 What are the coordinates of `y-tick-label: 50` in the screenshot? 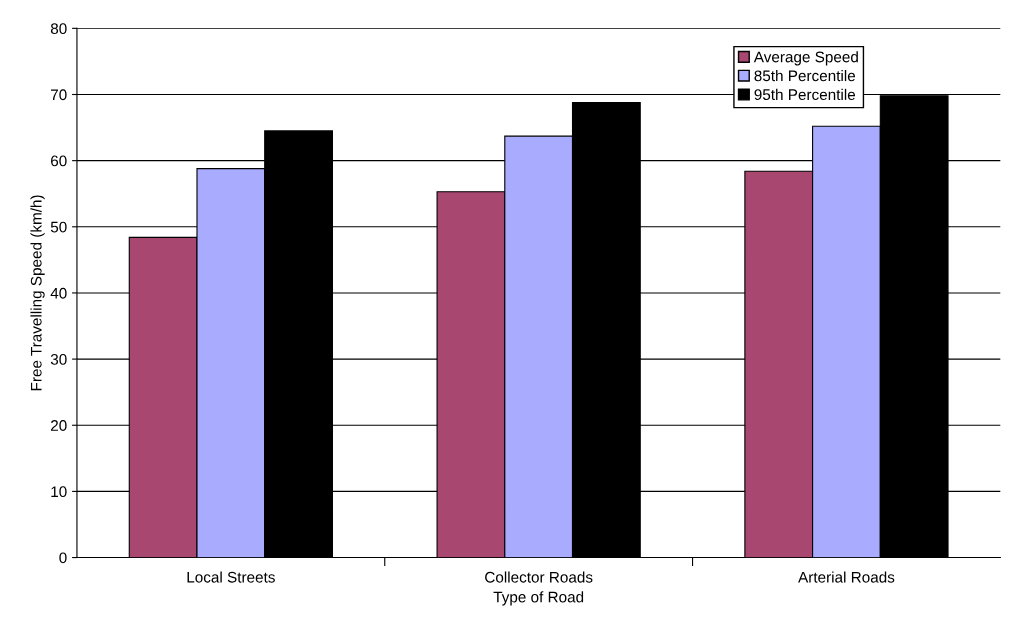 It's located at (58, 227).